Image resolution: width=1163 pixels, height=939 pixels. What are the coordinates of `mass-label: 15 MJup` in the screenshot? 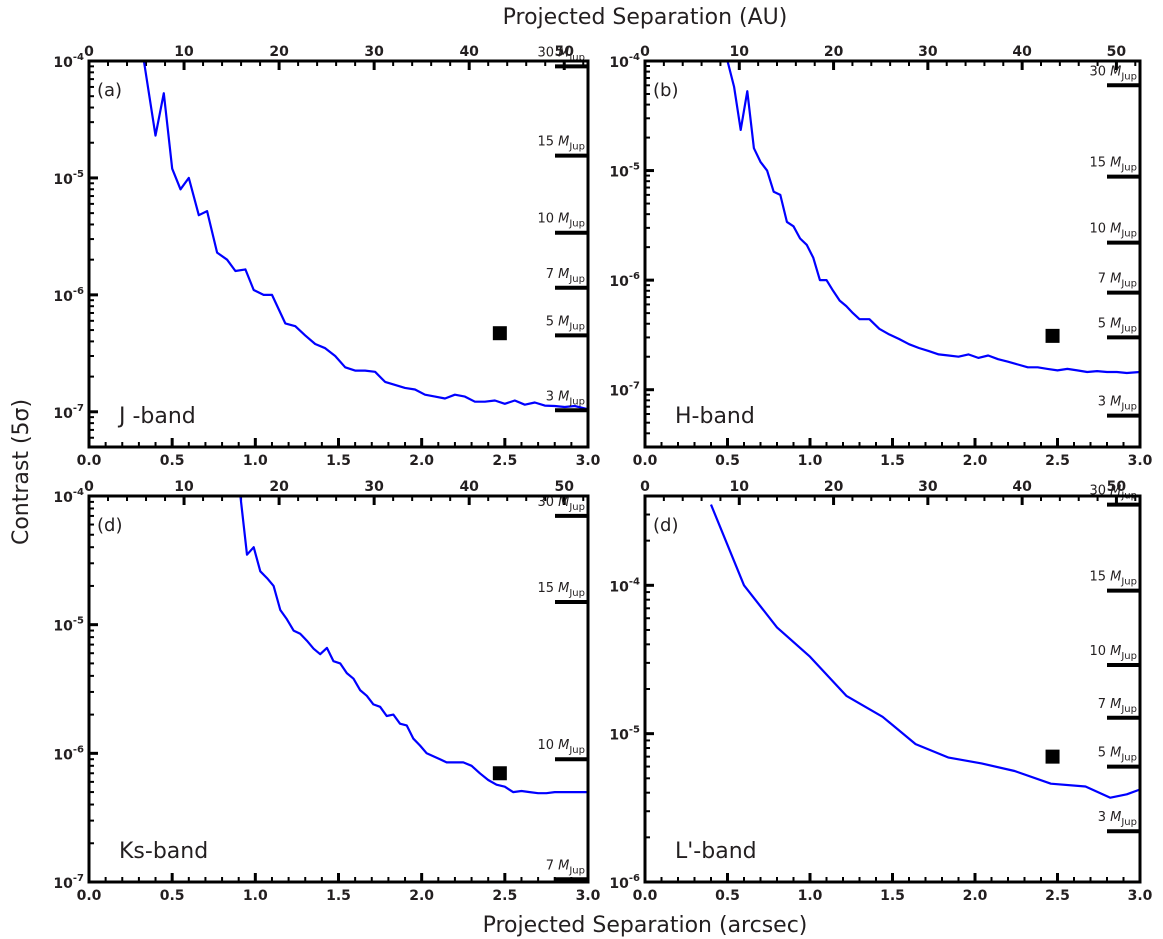 It's located at (561, 590).